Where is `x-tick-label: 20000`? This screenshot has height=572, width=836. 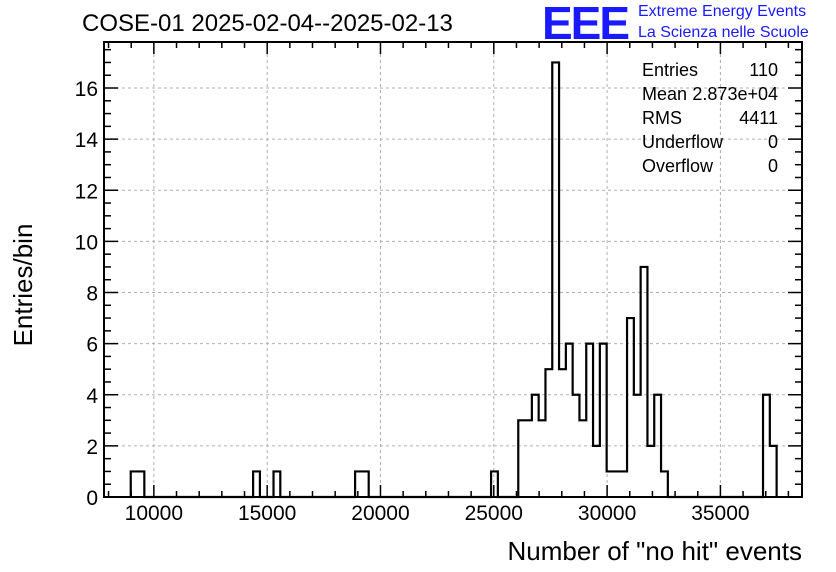 x-tick-label: 20000 is located at coordinates (380, 513).